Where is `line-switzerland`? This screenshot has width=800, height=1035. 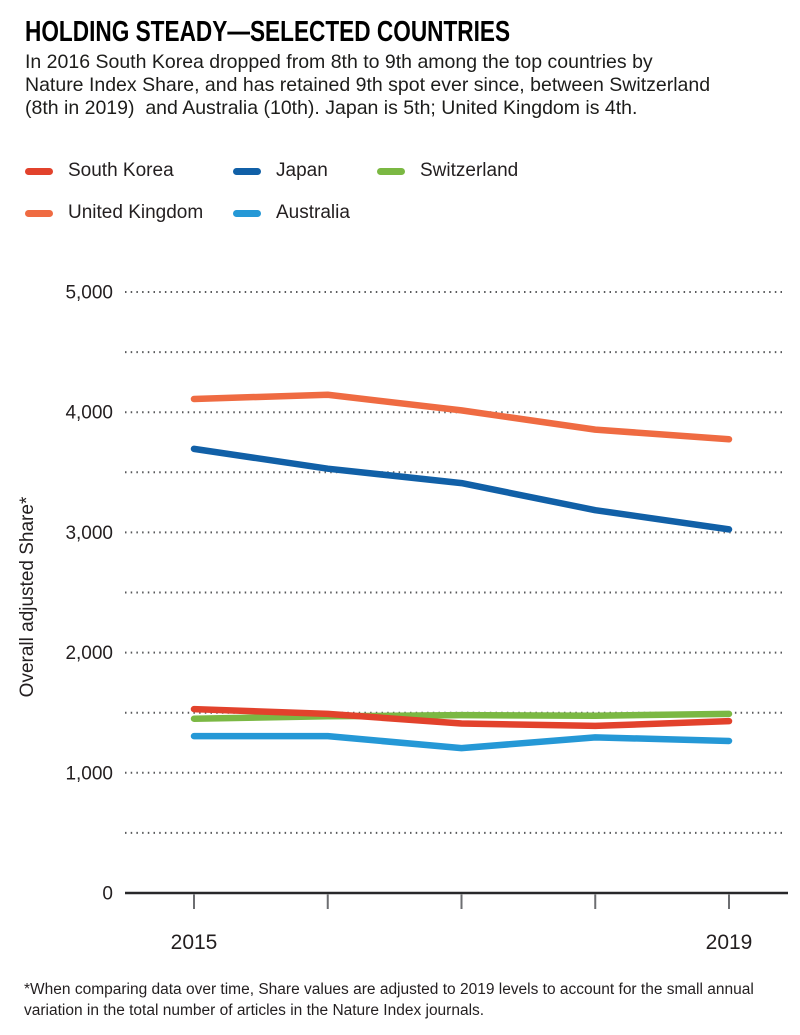 line-switzerland is located at coordinates (461, 716).